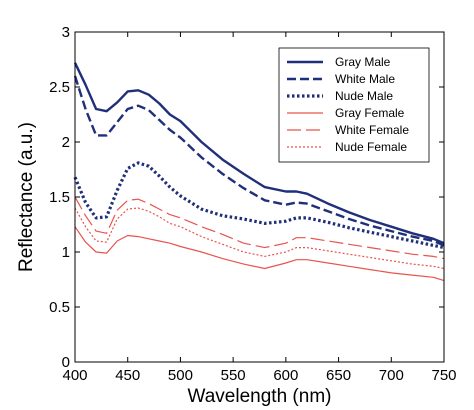  What do you see at coordinates (59, 307) in the screenshot?
I see `y-tick-label: 0.5` at bounding box center [59, 307].